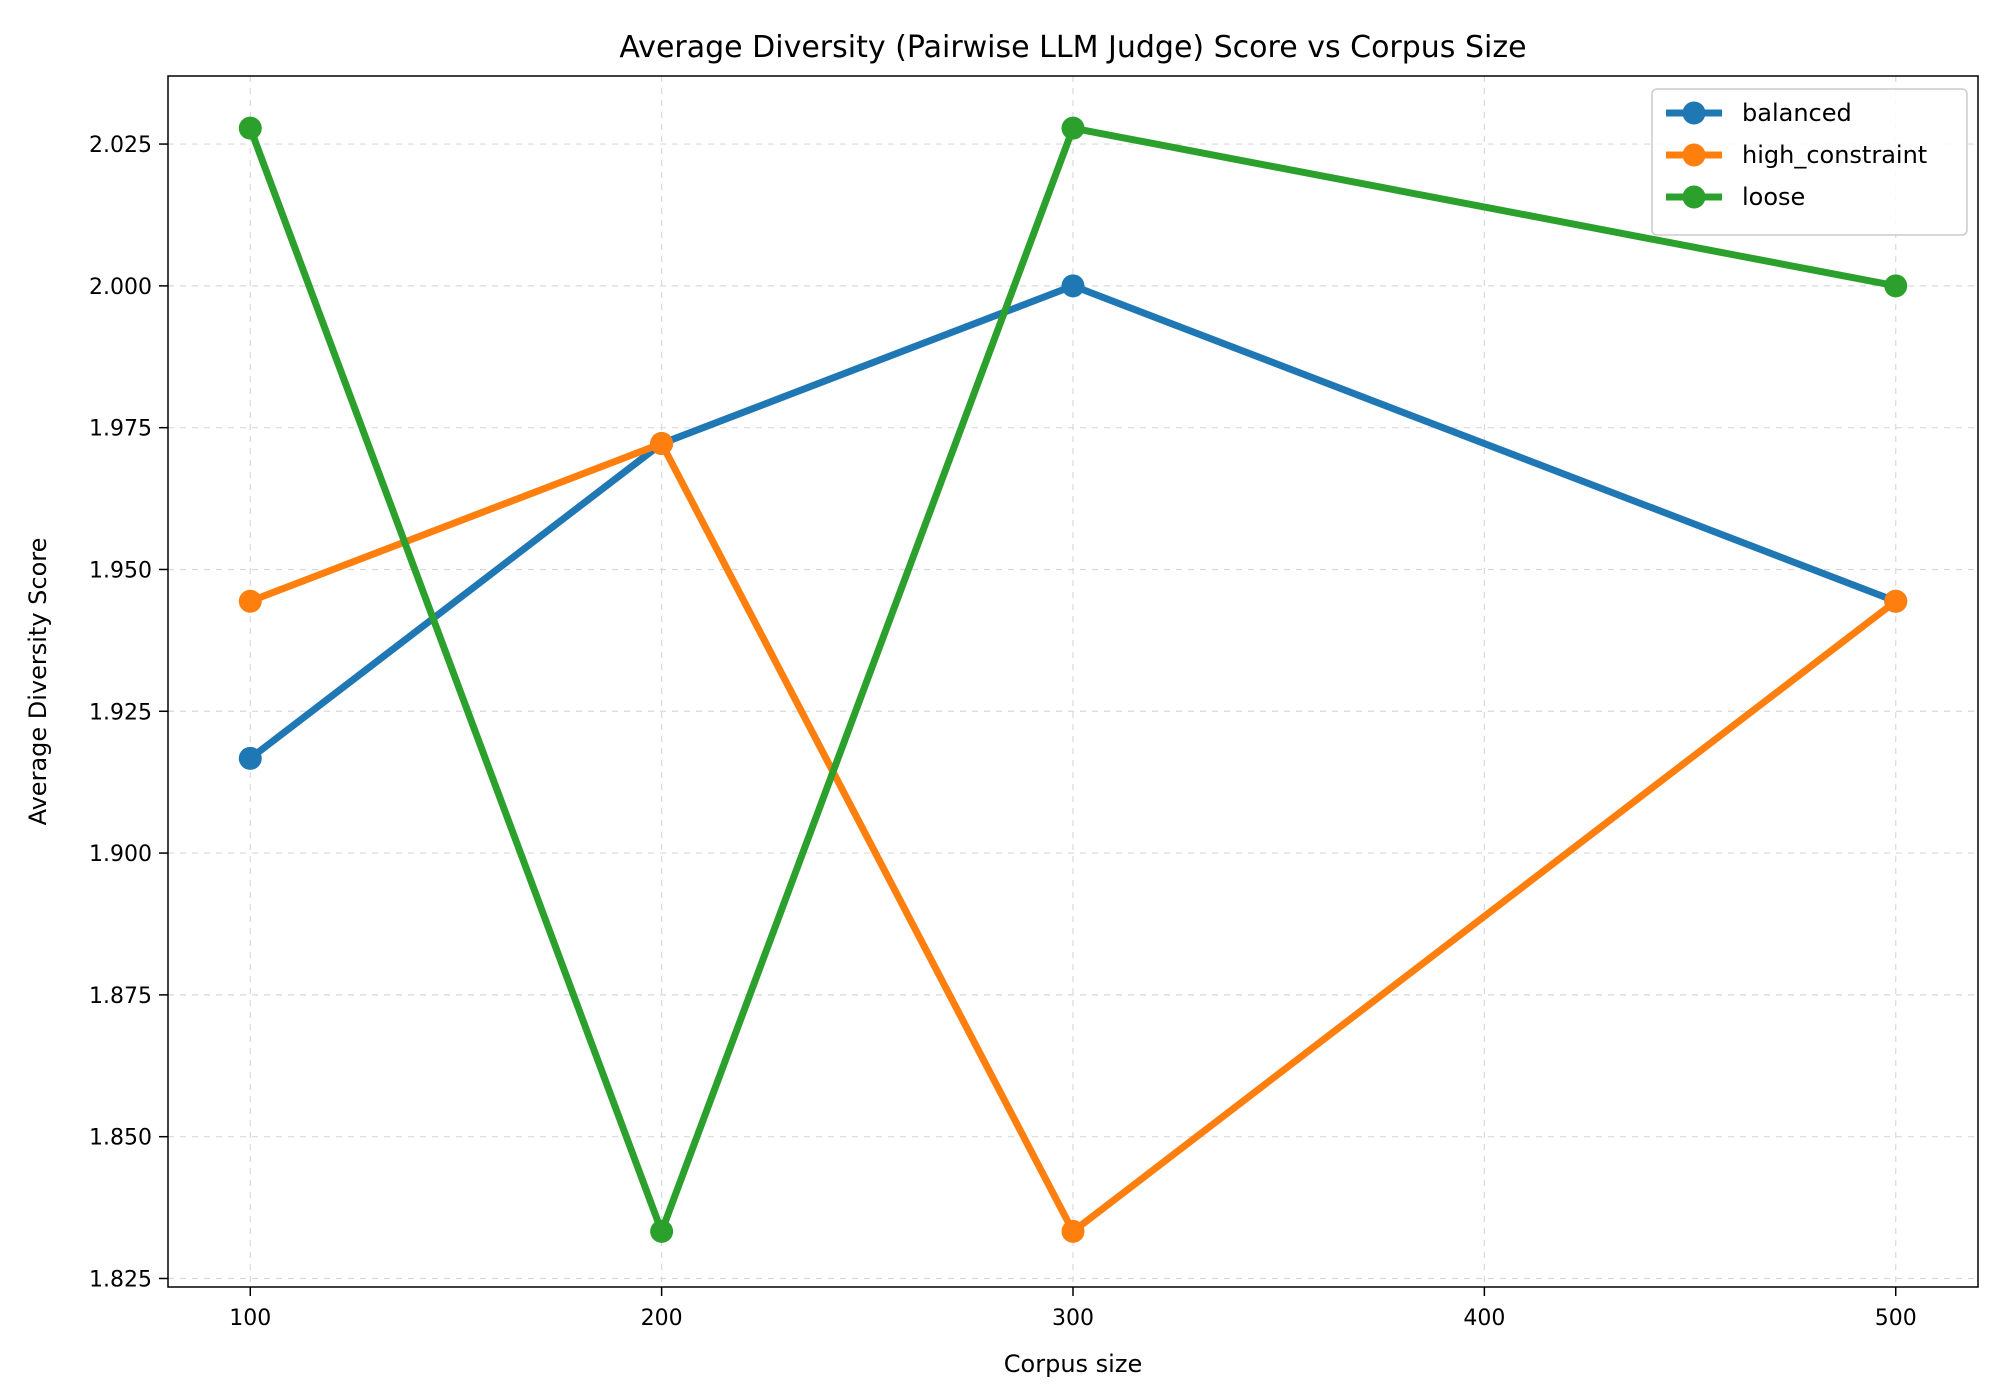 The width and height of the screenshot is (2000, 1400). I want to click on x-tick-label: 200, so click(662, 1318).